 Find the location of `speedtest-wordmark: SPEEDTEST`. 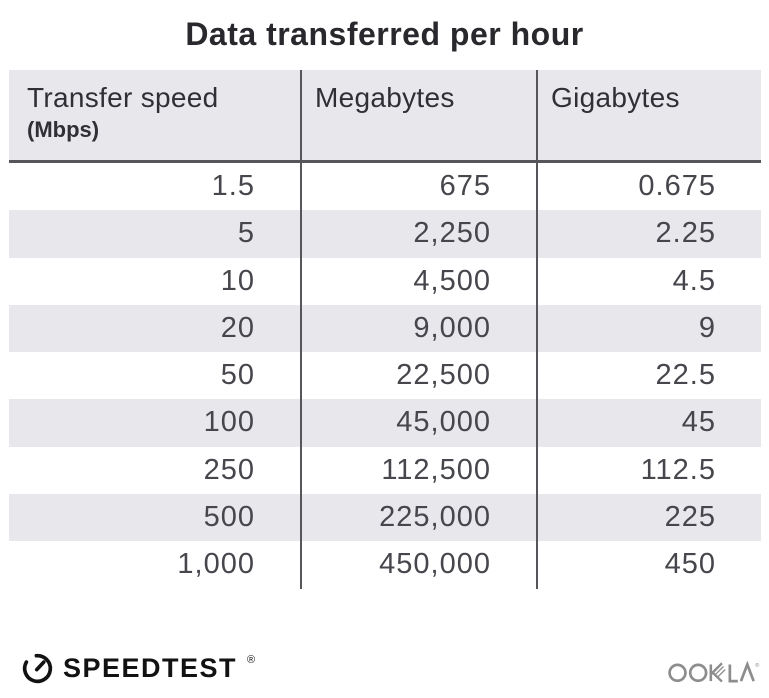

speedtest-wordmark: SPEEDTEST is located at coordinates (150, 668).